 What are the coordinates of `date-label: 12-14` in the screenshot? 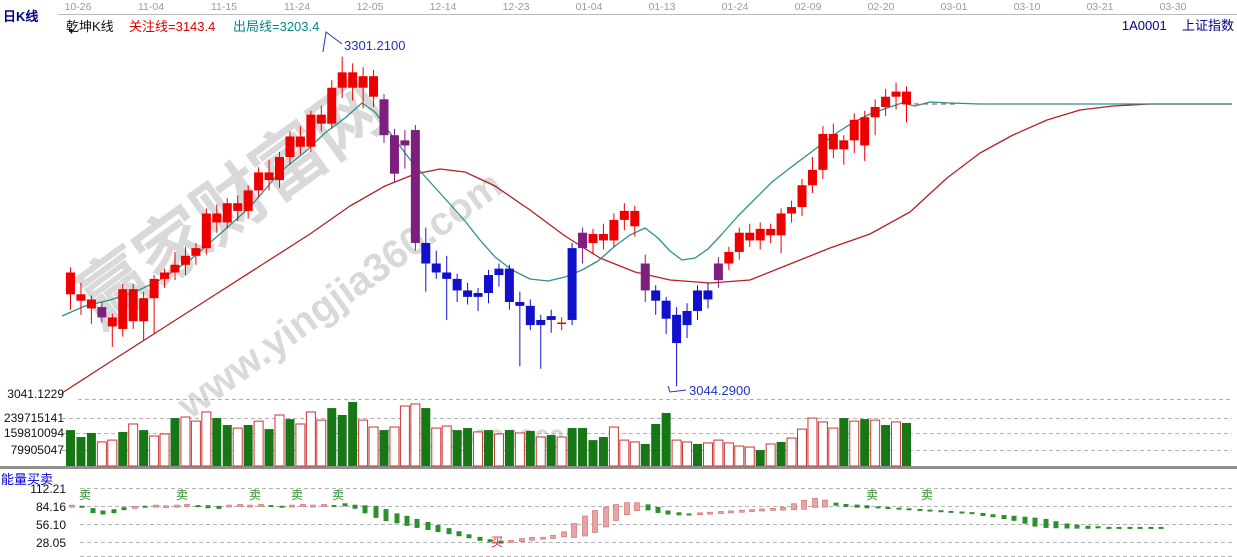 It's located at (443, 7).